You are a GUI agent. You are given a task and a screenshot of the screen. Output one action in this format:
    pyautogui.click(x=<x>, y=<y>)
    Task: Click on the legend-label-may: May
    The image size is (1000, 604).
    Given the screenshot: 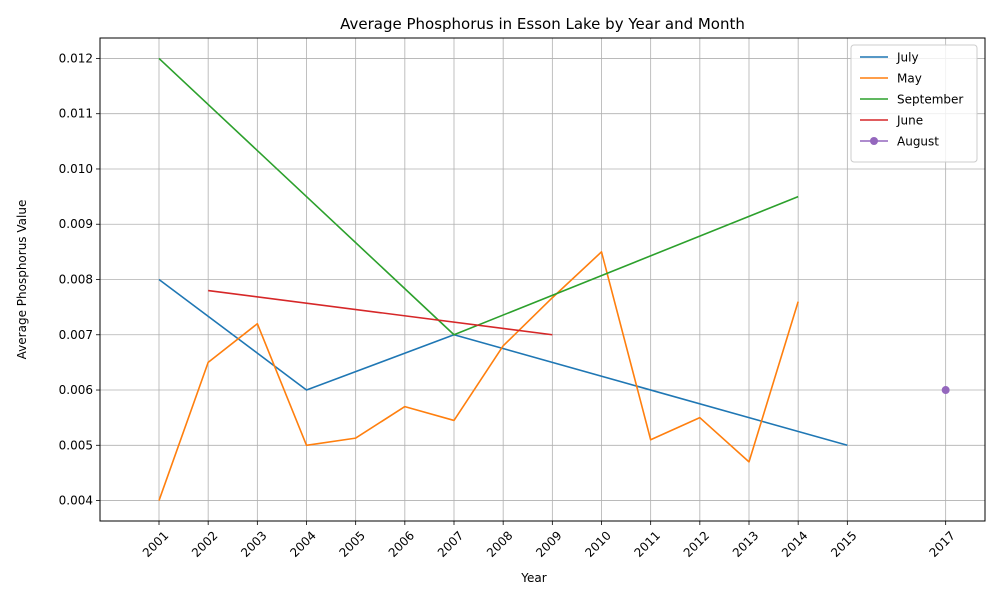 What is the action you would take?
    pyautogui.click(x=909, y=79)
    